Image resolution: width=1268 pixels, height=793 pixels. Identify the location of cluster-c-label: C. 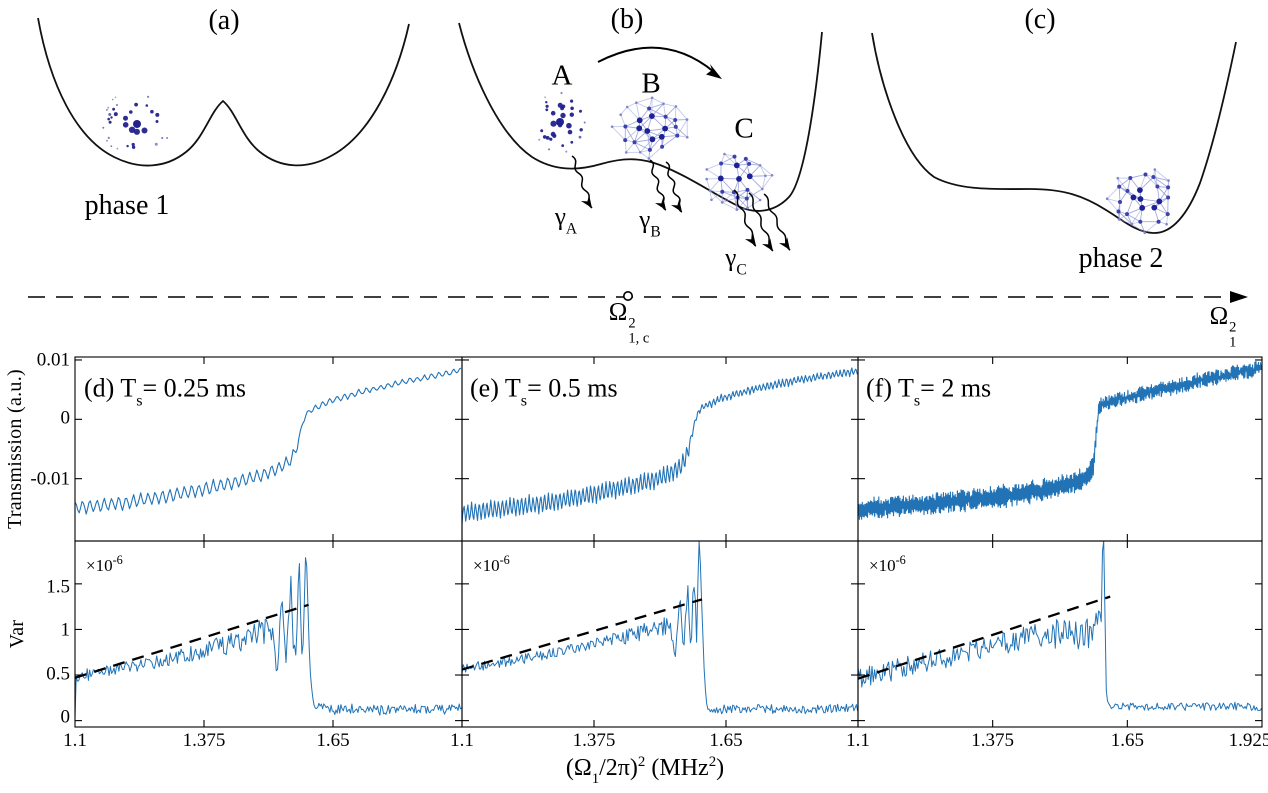
(744, 128).